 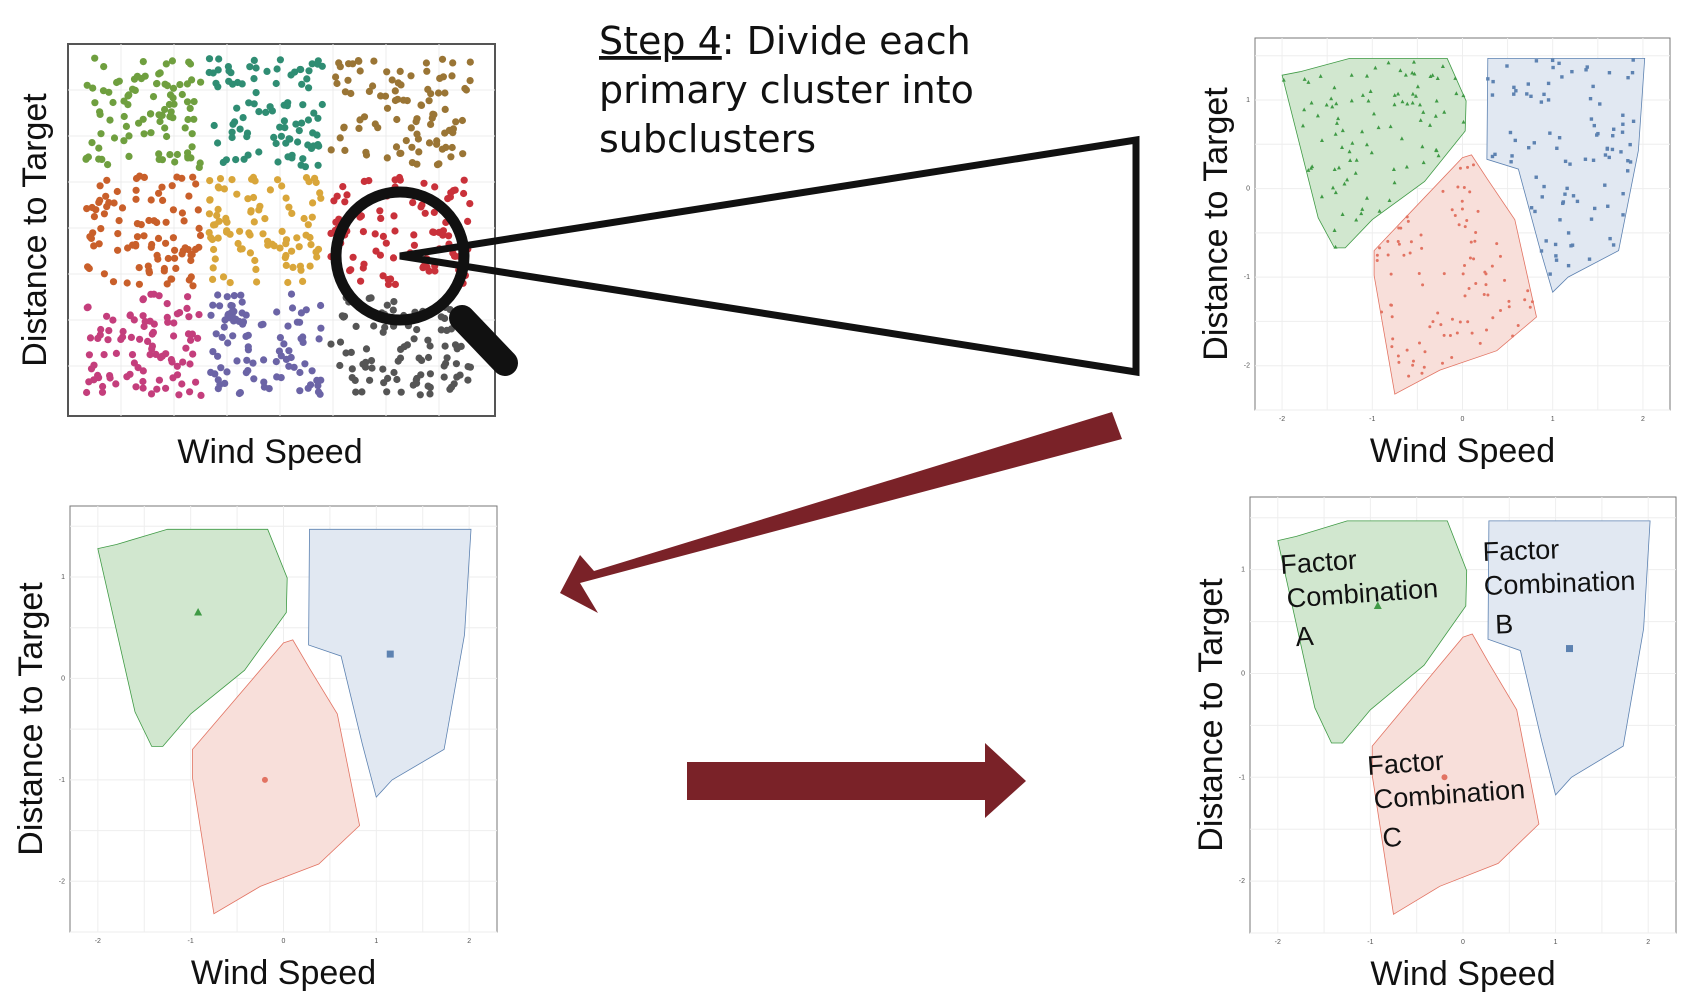 What do you see at coordinates (1242, 777) in the screenshot?
I see `y-tick-label: -1` at bounding box center [1242, 777].